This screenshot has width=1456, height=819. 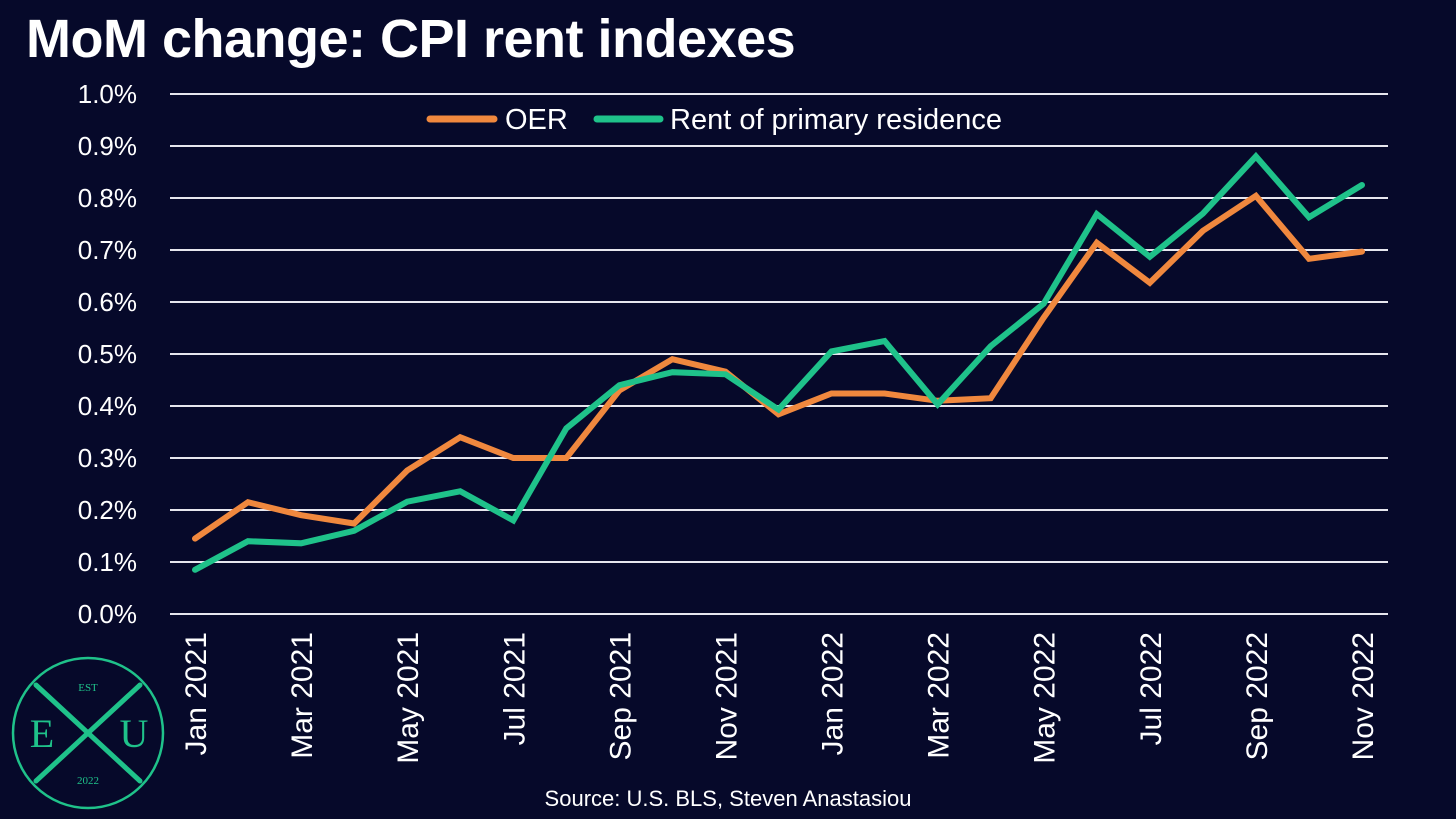 I want to click on y-tick-label: 0.5%, so click(x=107, y=354).